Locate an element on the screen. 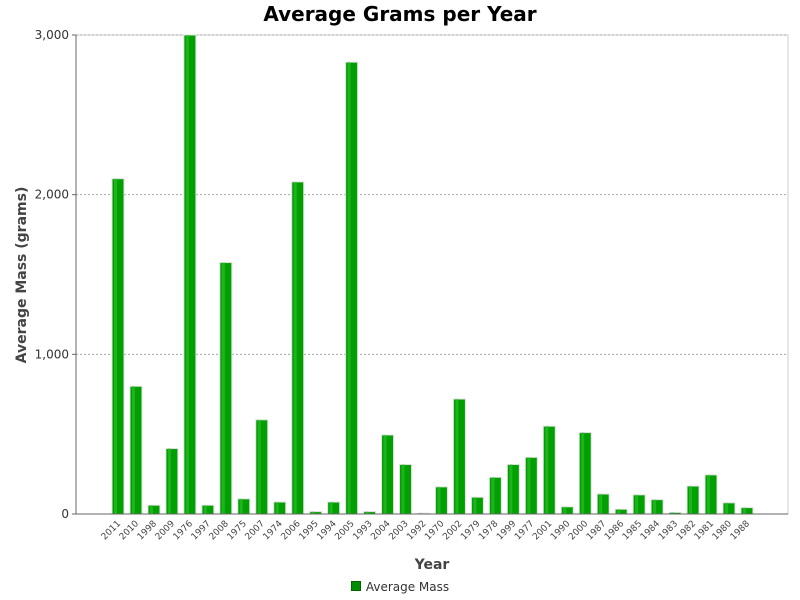 Image resolution: width=800 pixels, height=600 pixels. x-tick-label: 2004 is located at coordinates (380, 530).